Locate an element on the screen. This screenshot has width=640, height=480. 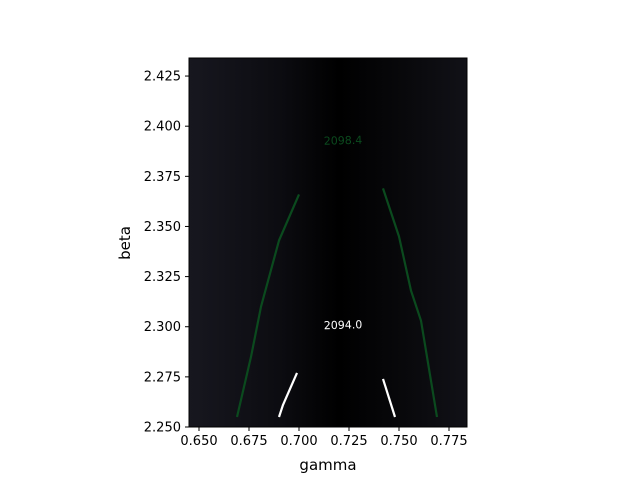
x-tick-label: 0.775 is located at coordinates (448, 441).